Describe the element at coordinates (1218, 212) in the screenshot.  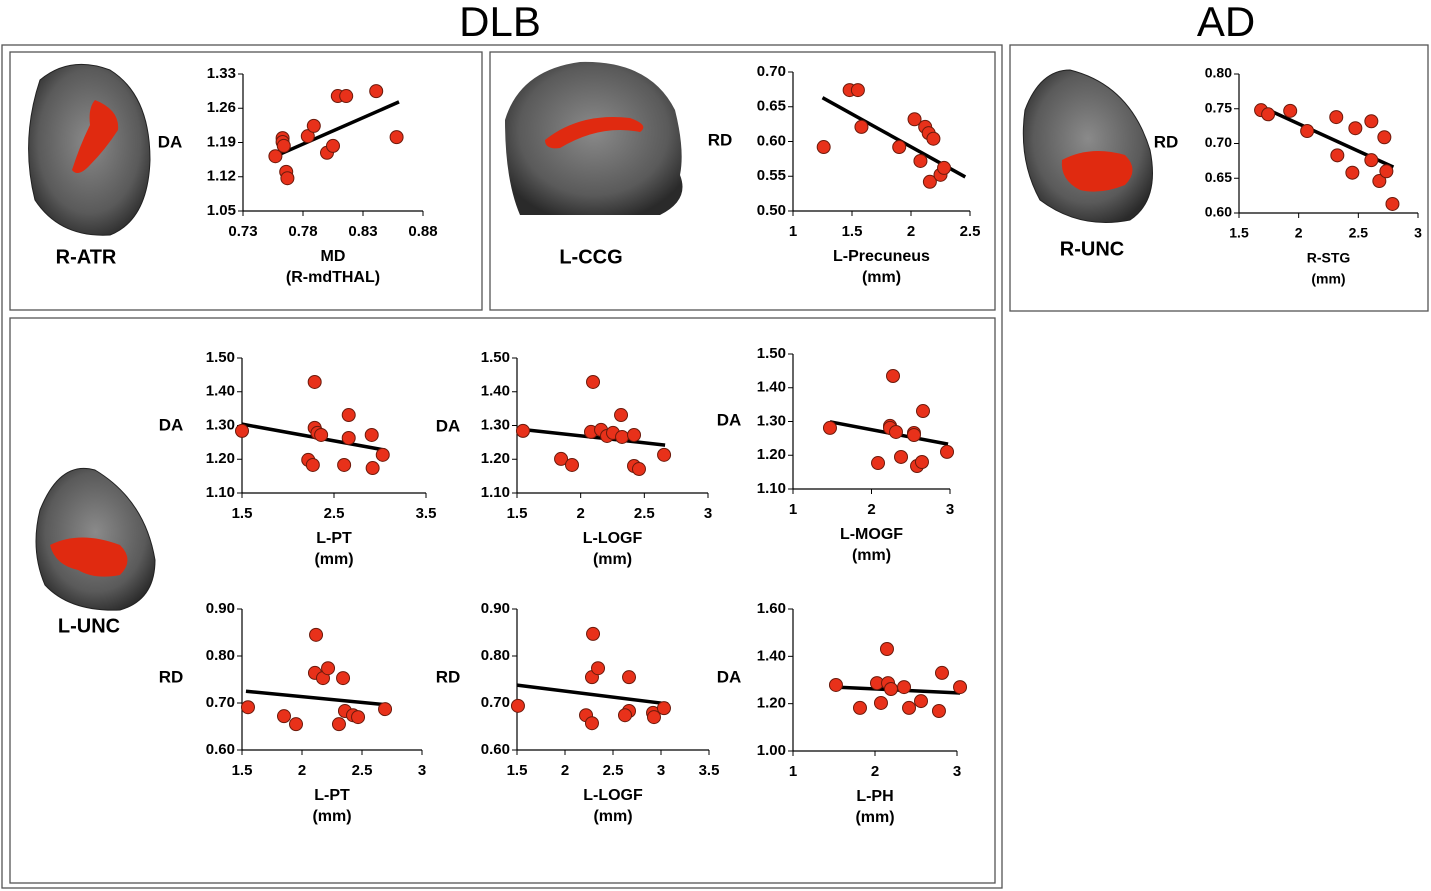
I see `y-tick-label: 0.60` at that location.